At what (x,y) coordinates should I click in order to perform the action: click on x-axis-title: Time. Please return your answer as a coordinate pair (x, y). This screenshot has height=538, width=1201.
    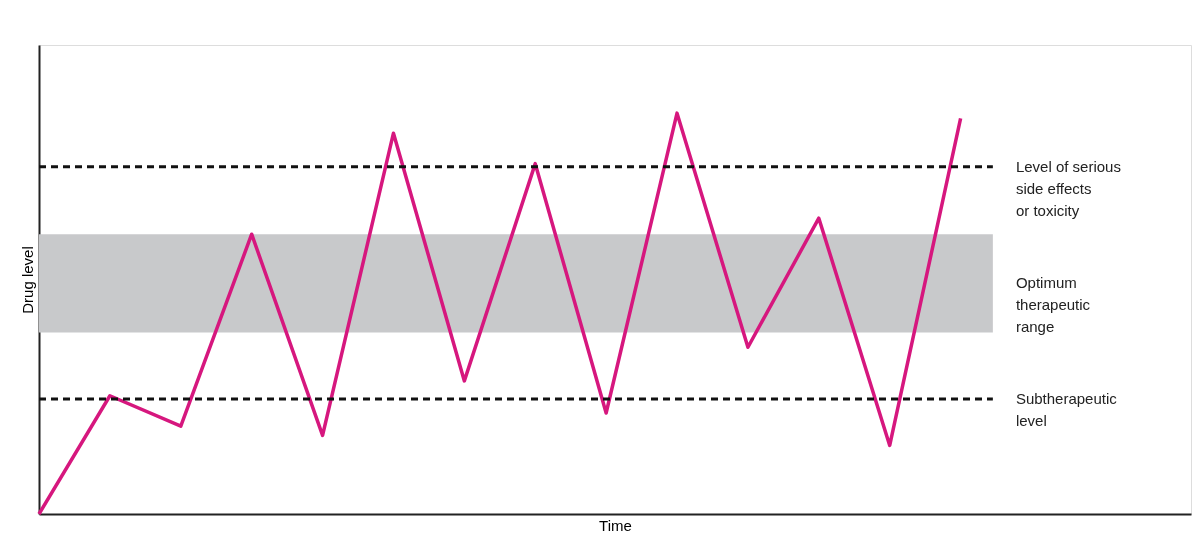
    Looking at the image, I should click on (615, 525).